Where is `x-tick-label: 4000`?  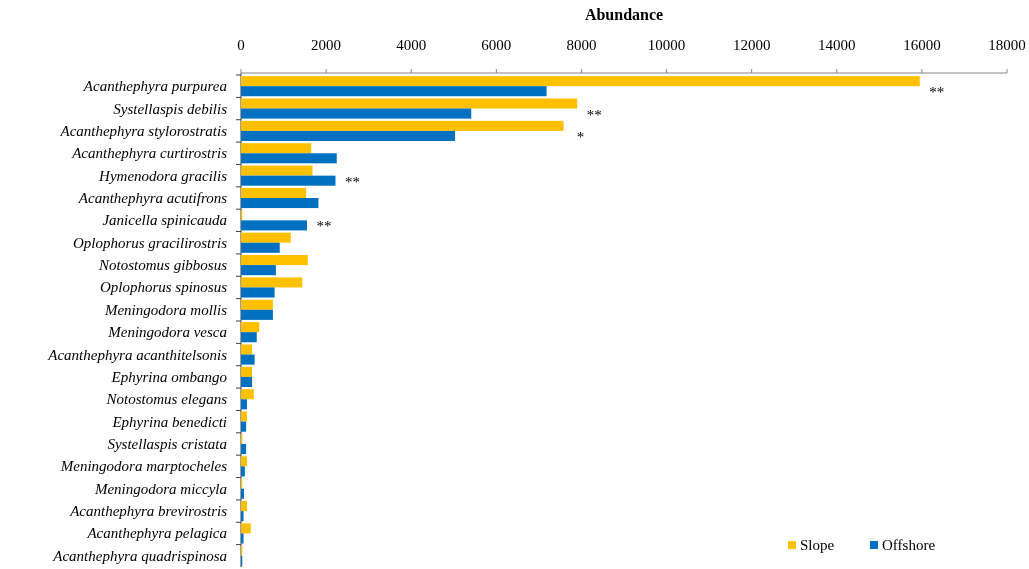
x-tick-label: 4000 is located at coordinates (411, 45).